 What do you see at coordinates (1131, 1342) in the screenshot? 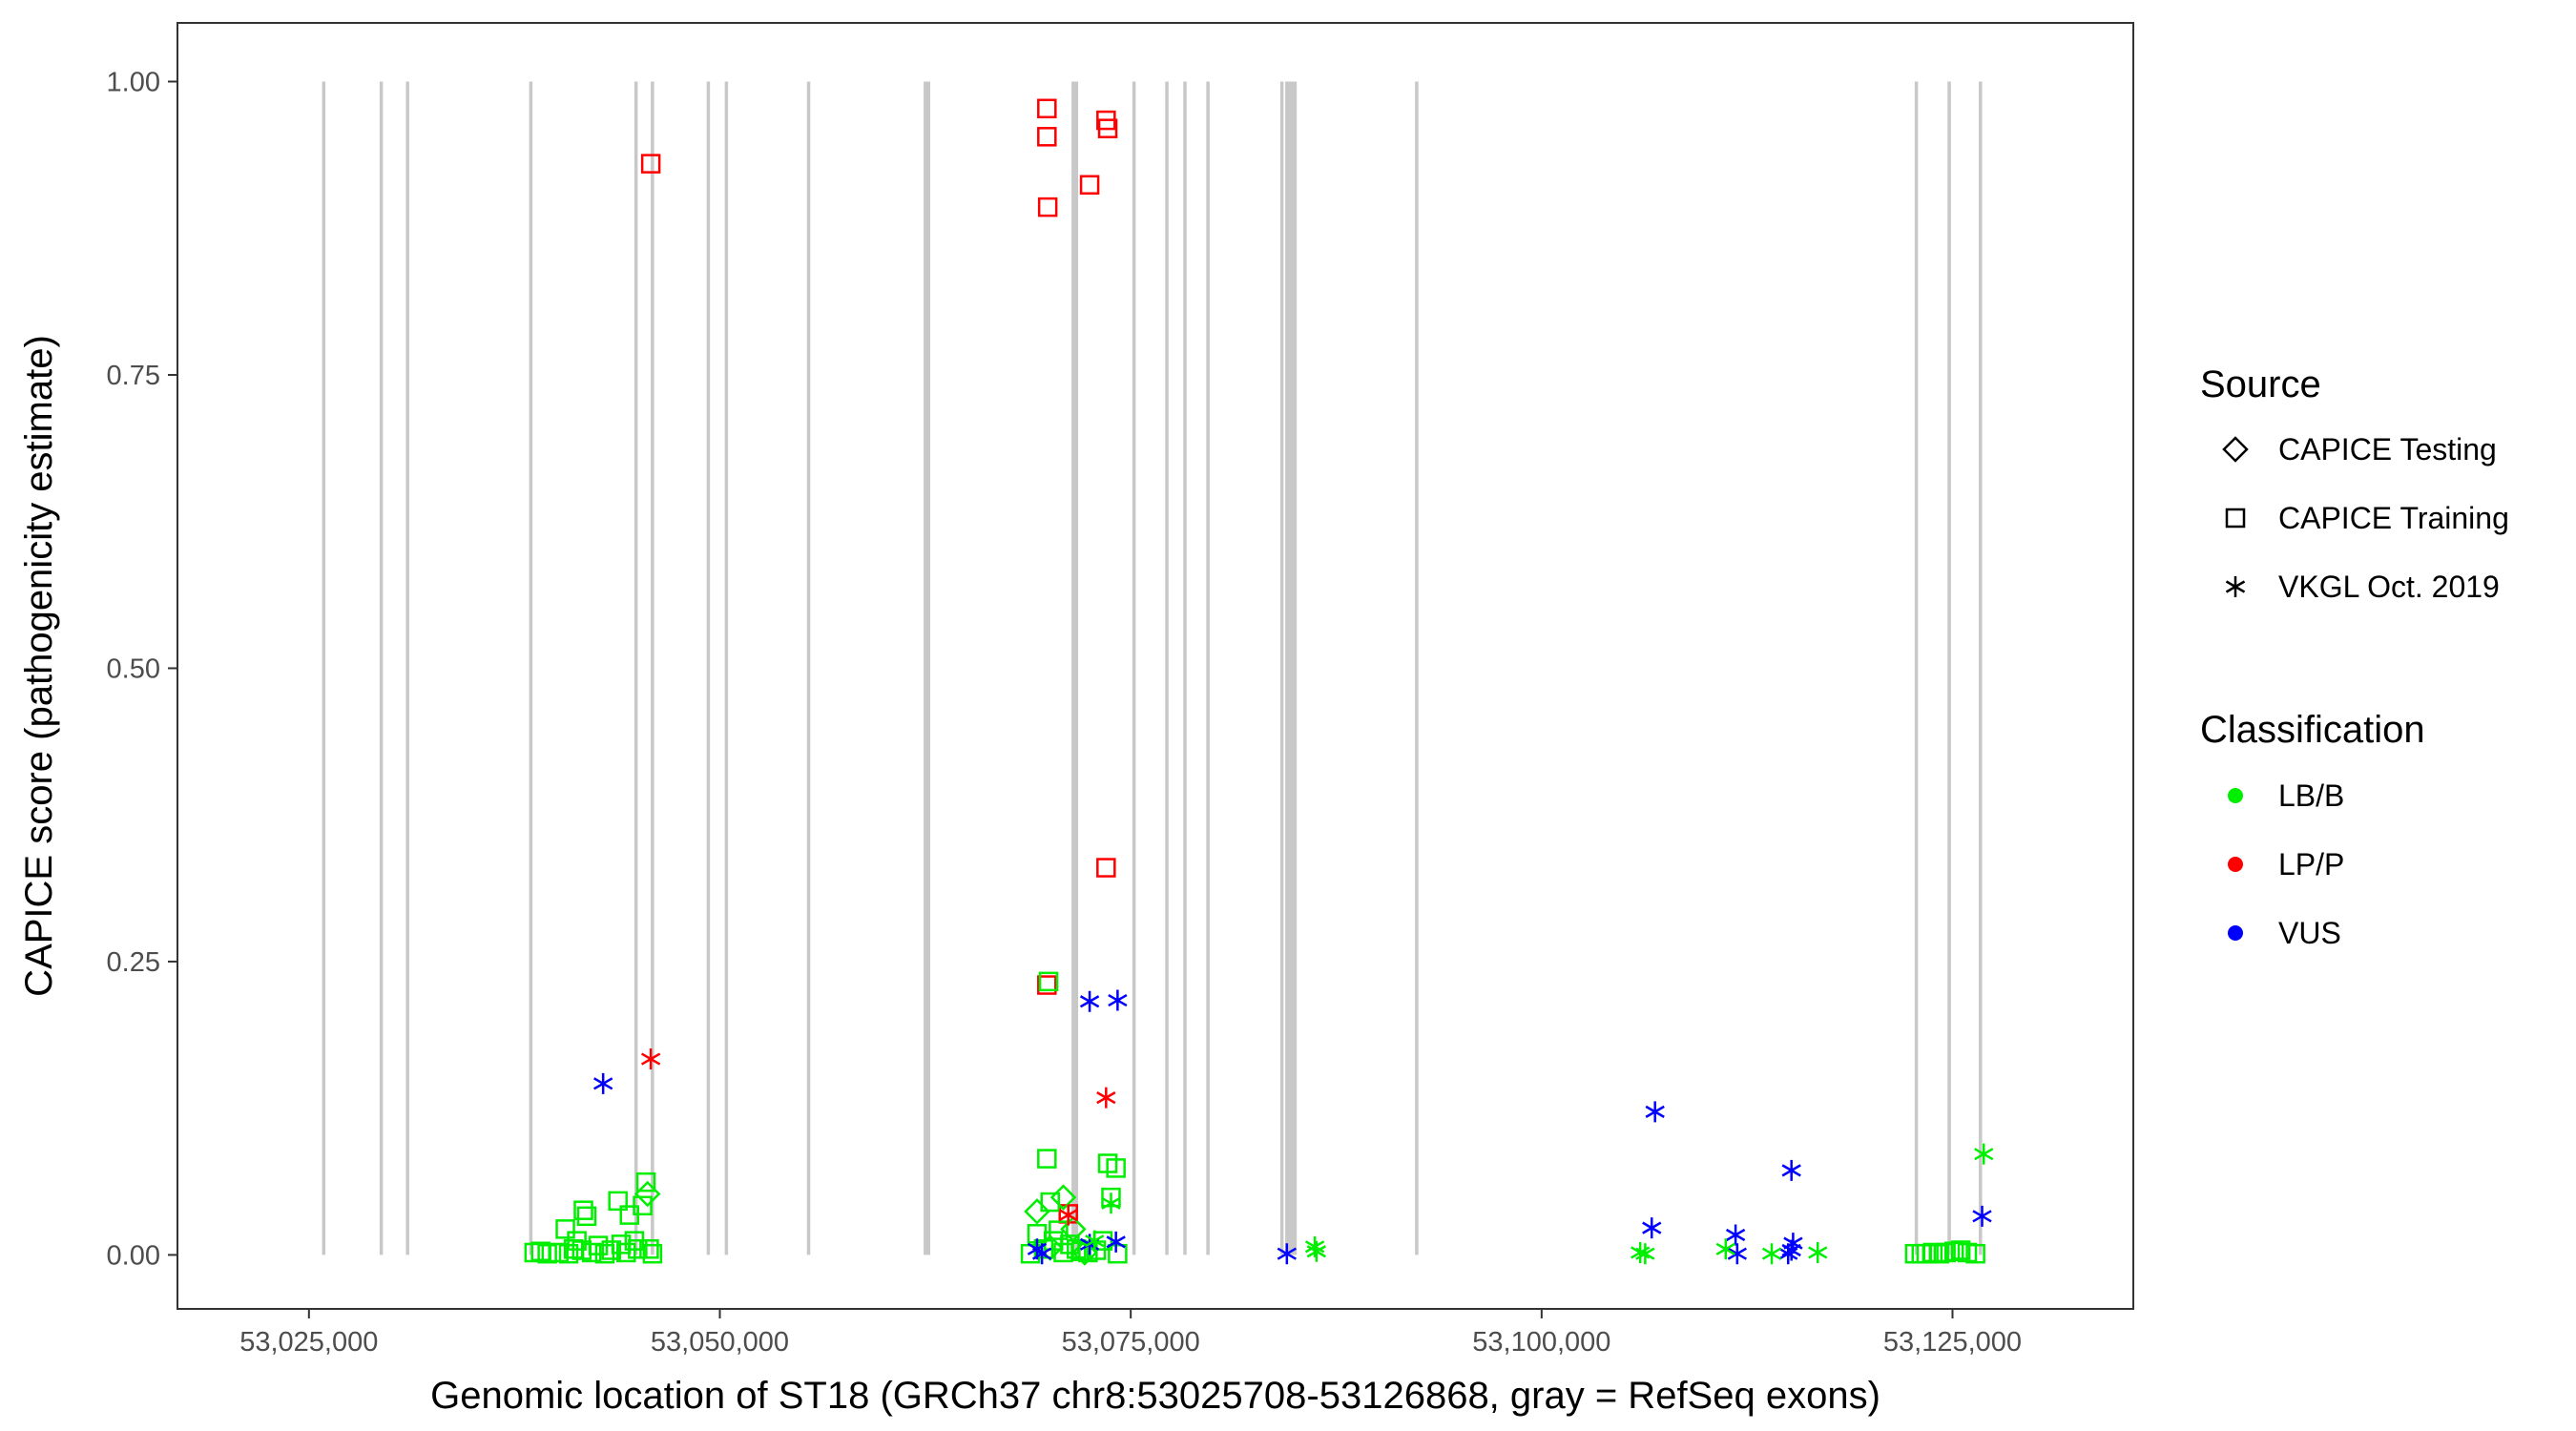
I see `x-tick-label: 53,075,000` at bounding box center [1131, 1342].